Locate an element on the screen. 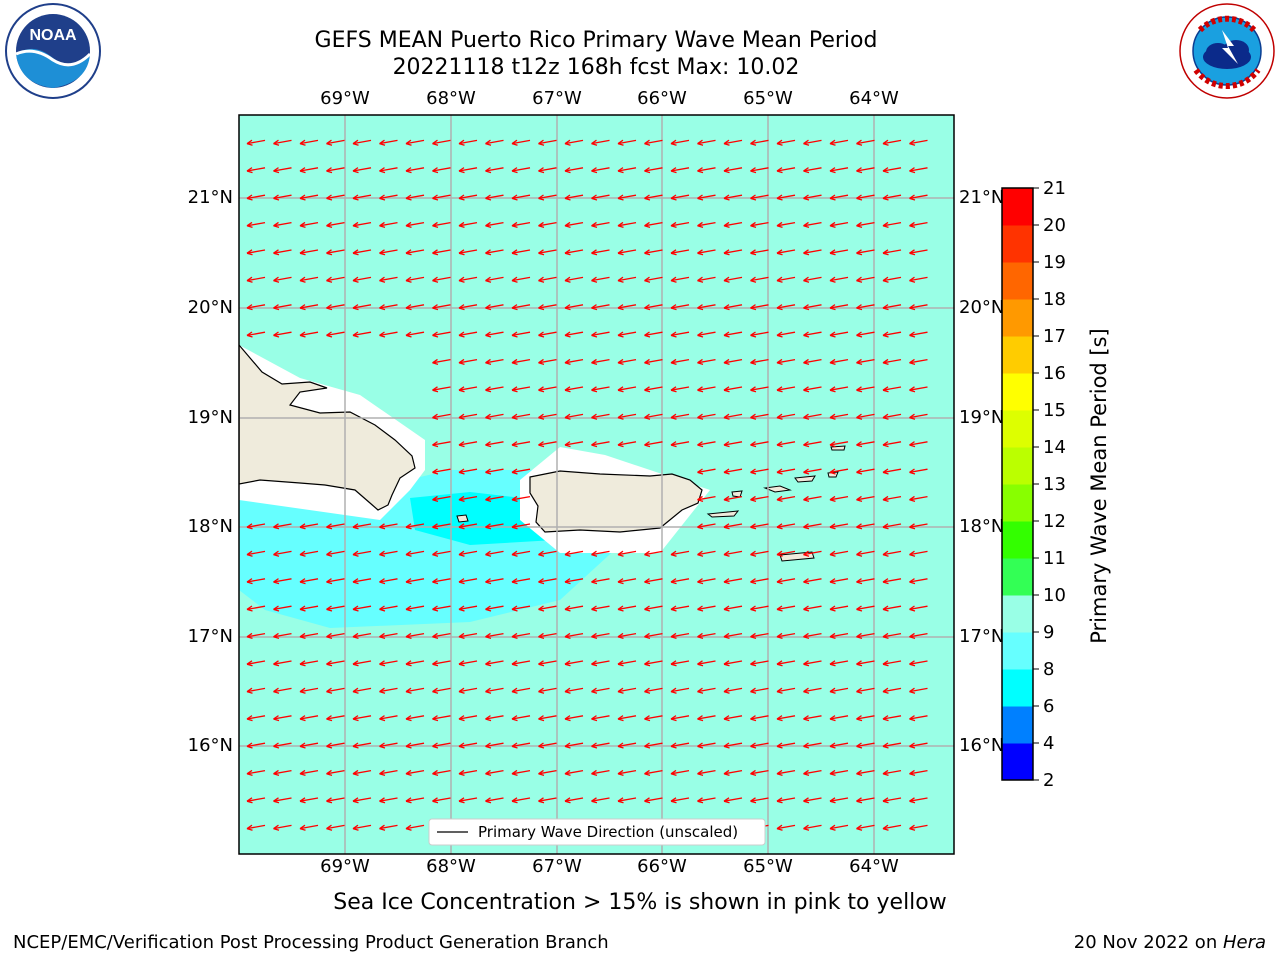 This screenshot has height=960, width=1280. lat-label-right: 20°N is located at coordinates (982, 307).